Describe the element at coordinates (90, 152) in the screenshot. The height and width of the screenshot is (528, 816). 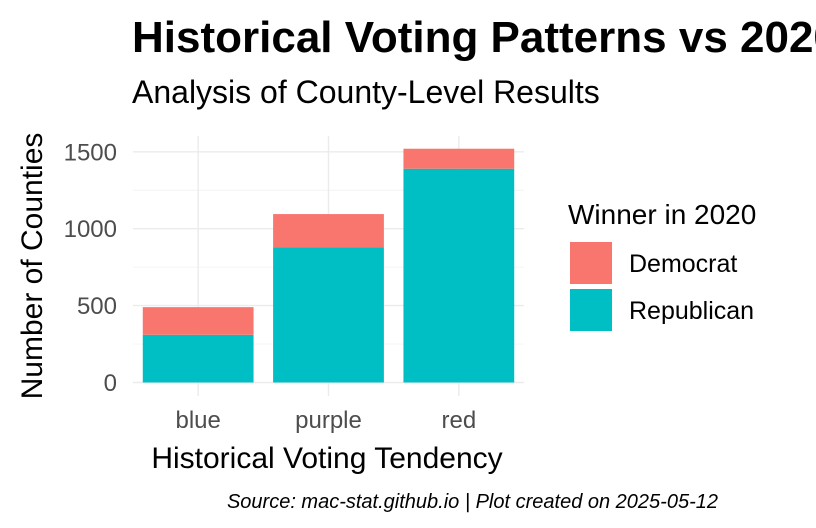
I see `y-tick-label: 1500` at that location.